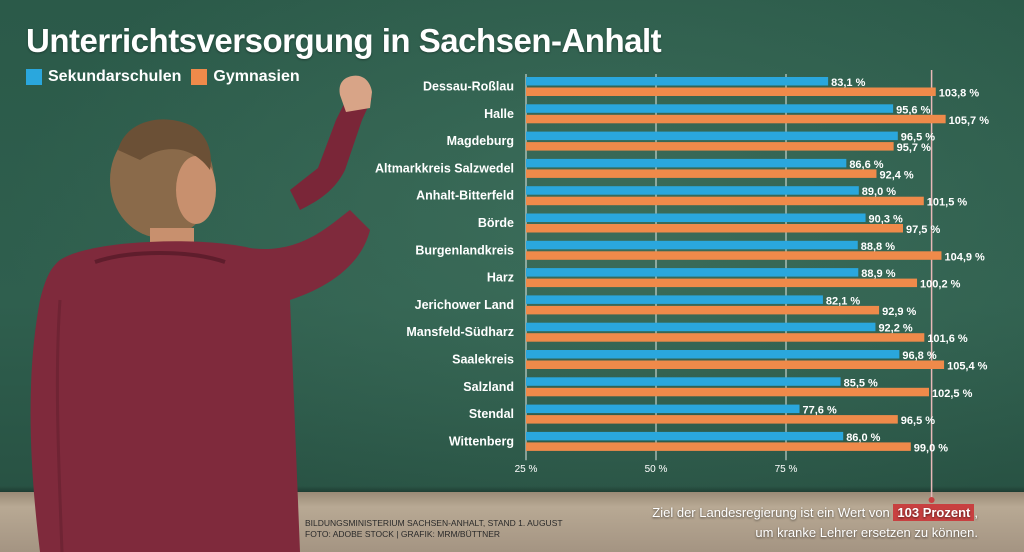 This screenshot has width=1024, height=552. Describe the element at coordinates (886, 220) in the screenshot. I see `data-label-sekundarschulen: 90,3 %` at that location.